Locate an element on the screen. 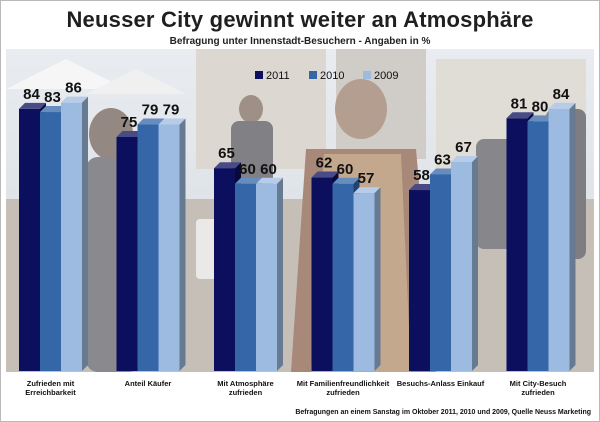 This screenshot has height=422, width=600. category-label: Mit City-Besuch zufrieden is located at coordinates (538, 388).